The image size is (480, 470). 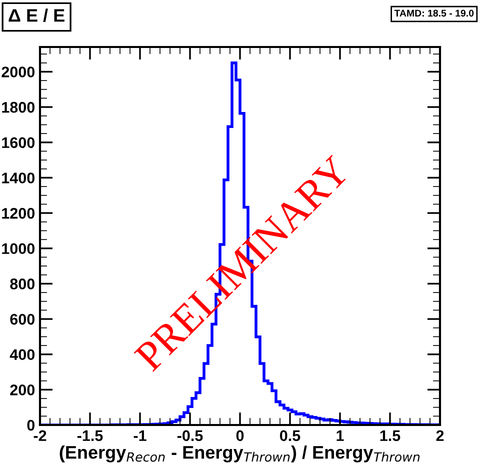 I want to click on y-tick-label: 0, so click(x=31, y=425).